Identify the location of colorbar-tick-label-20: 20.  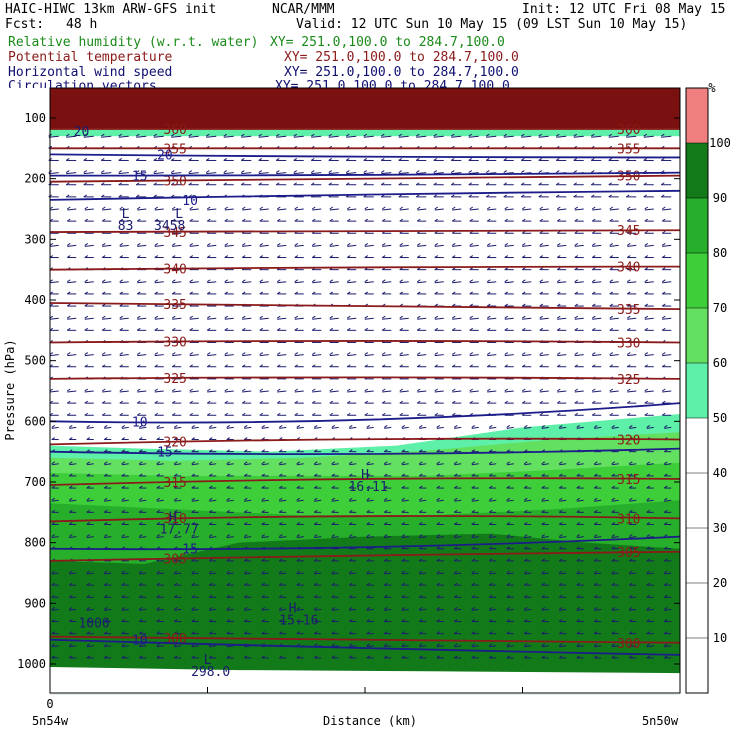
(720, 583).